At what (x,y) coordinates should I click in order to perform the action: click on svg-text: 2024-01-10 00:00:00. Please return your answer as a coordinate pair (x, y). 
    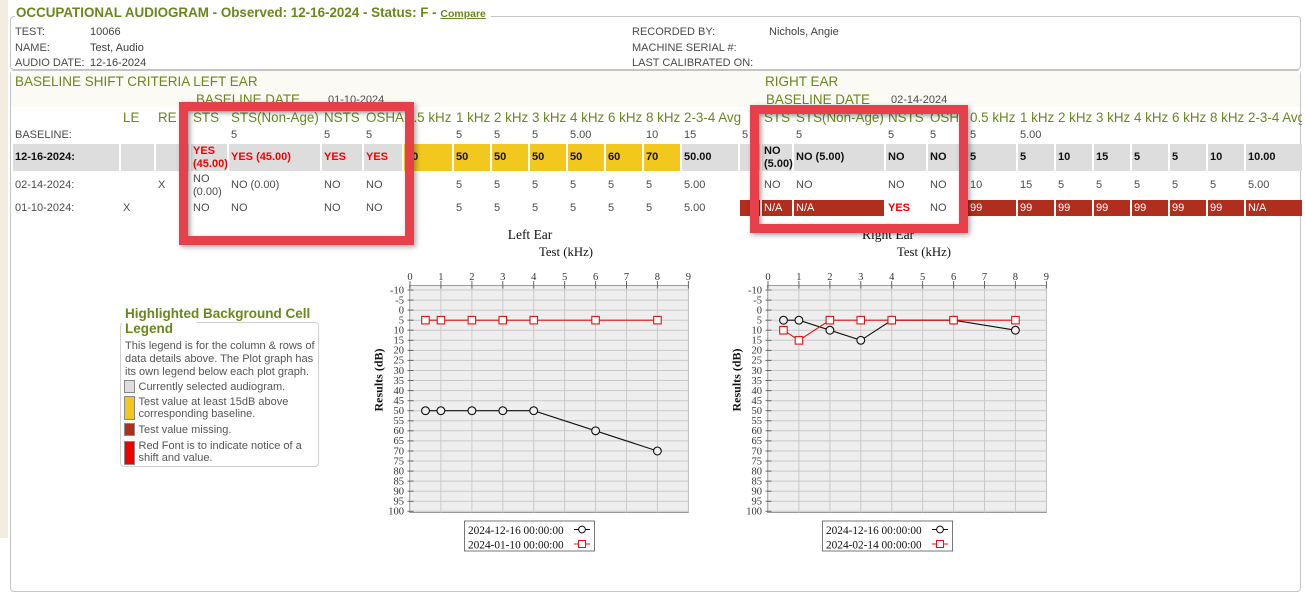
    Looking at the image, I should click on (516, 546).